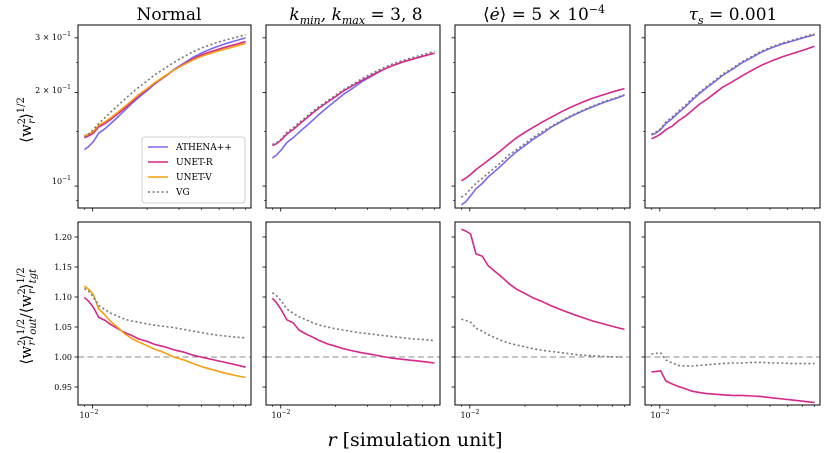  I want to click on legend-label: VG, so click(182, 193).